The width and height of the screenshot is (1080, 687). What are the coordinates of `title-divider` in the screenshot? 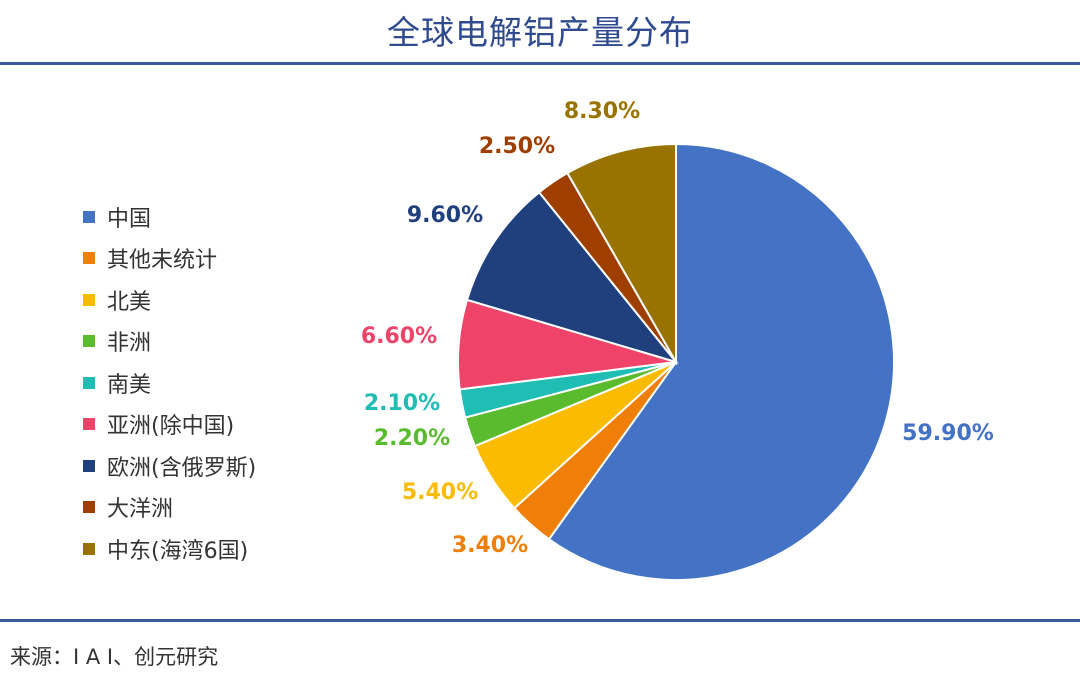 It's located at (540, 63).